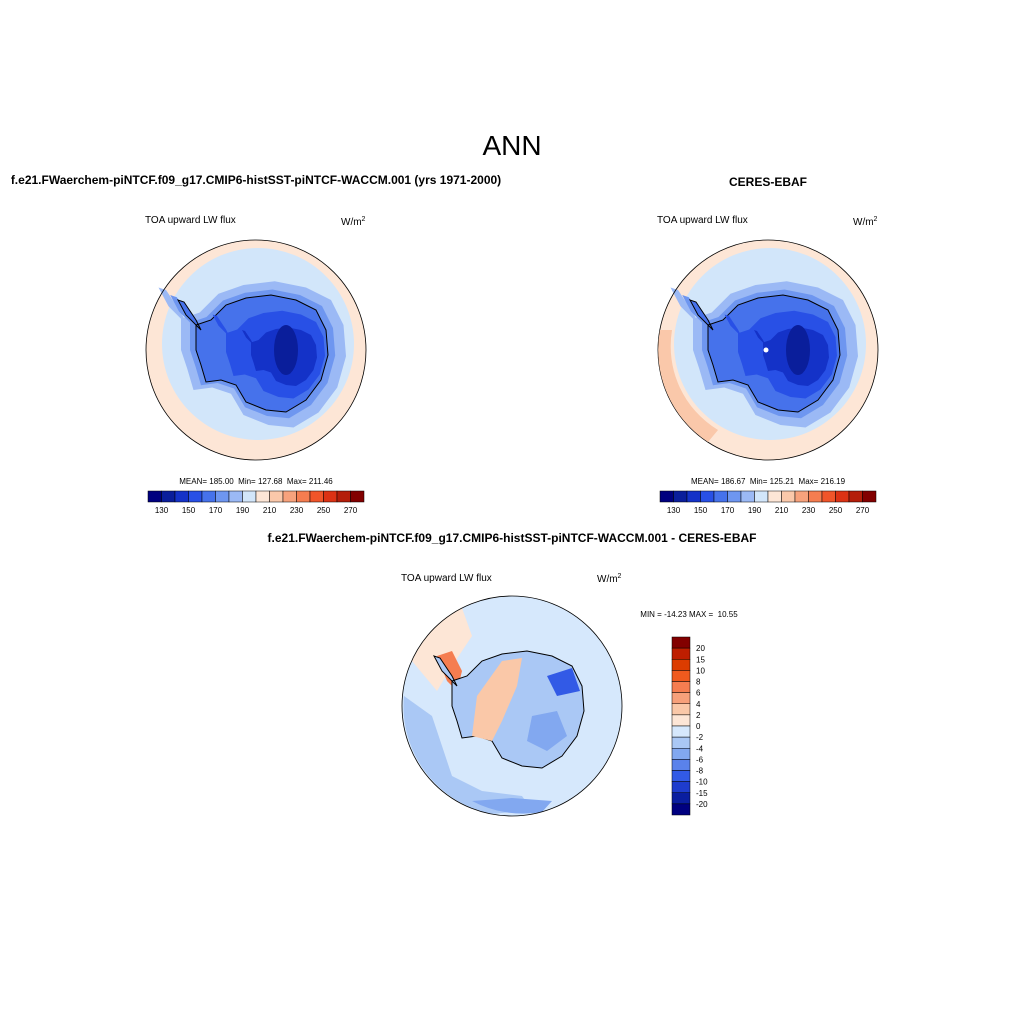  Describe the element at coordinates (702, 782) in the screenshot. I see `colorbar-label: -10` at that location.